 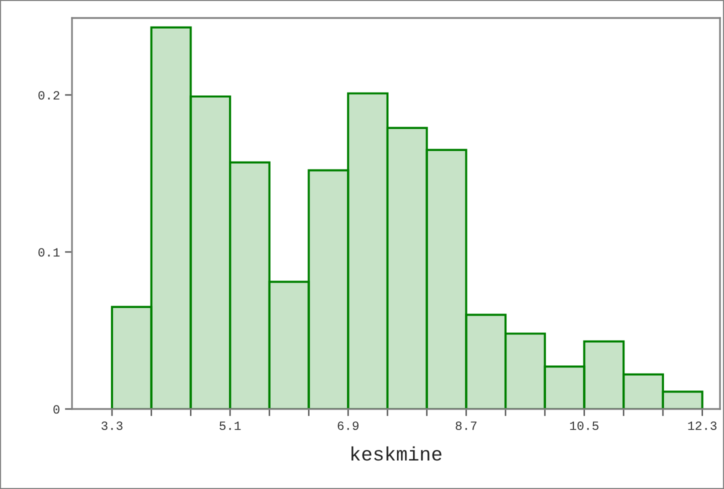 What do you see at coordinates (49, 252) in the screenshot?
I see `y-tick-label: 0.1` at bounding box center [49, 252].